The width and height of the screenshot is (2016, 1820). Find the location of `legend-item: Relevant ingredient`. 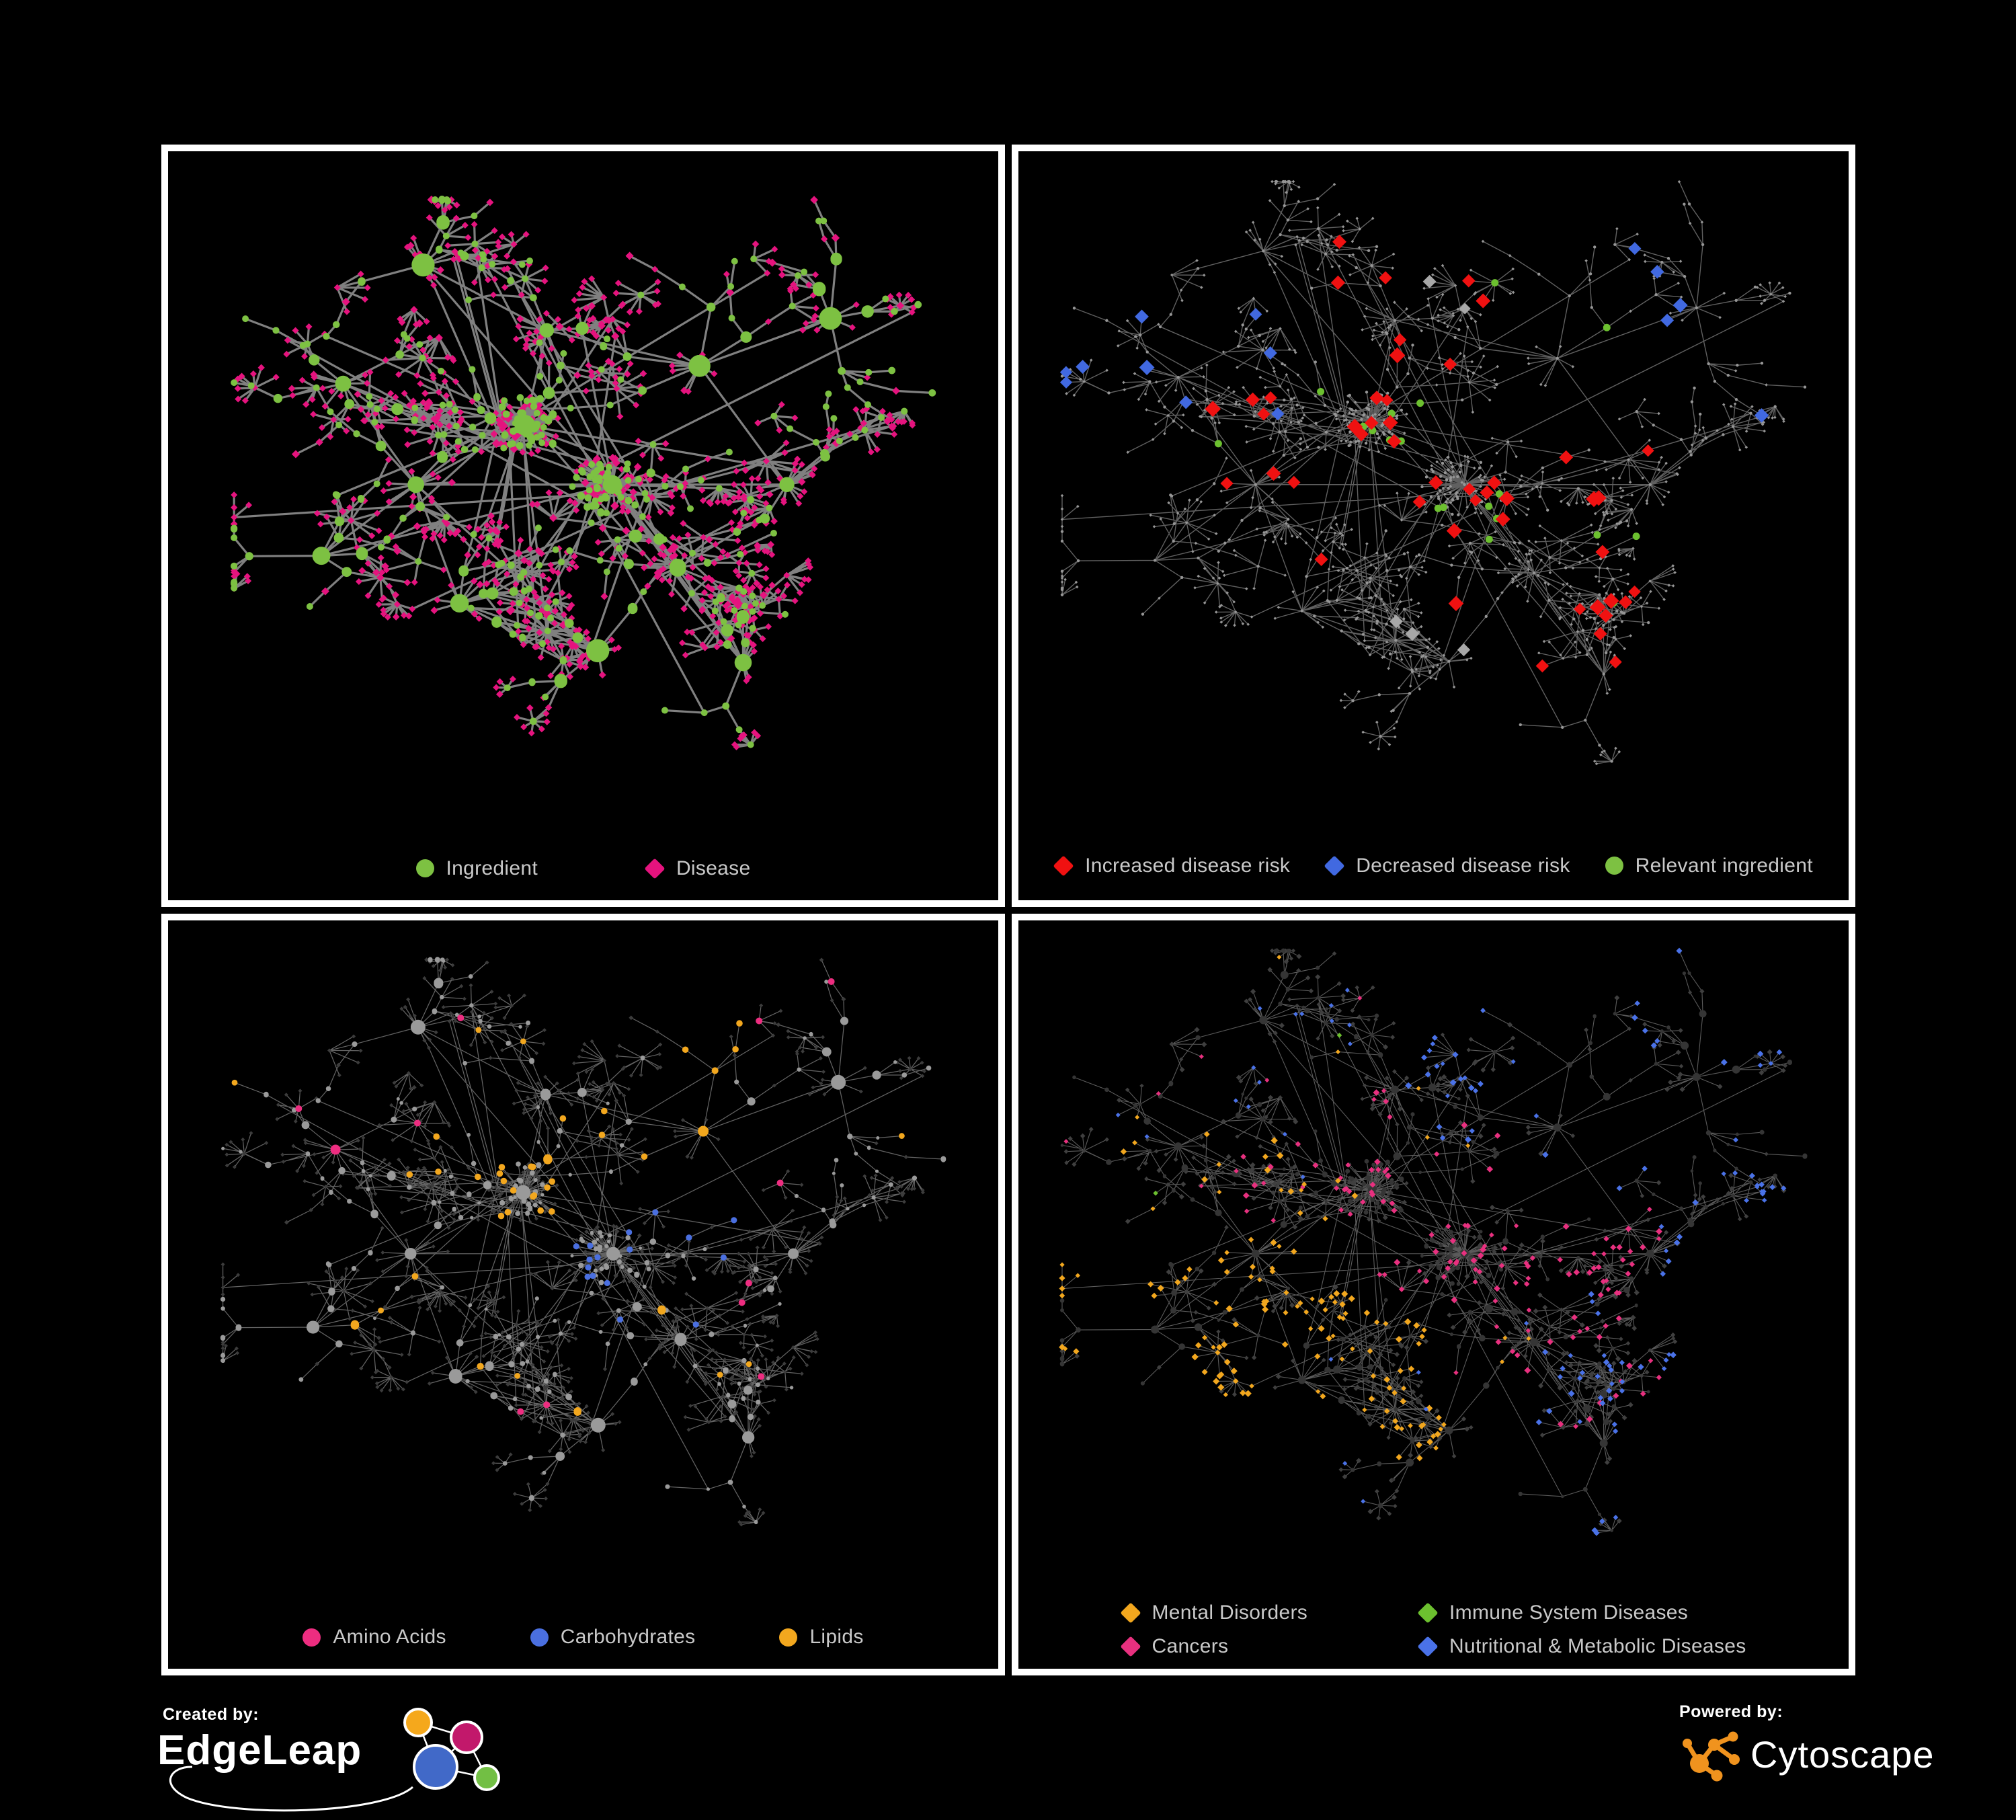

legend-item: Relevant ingredient is located at coordinates (1709, 866).